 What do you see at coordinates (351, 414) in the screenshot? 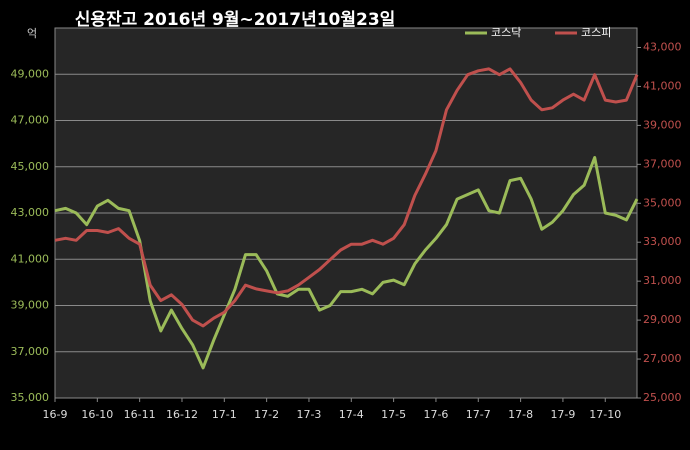
I see `x-tick-label: 17-4` at bounding box center [351, 414].